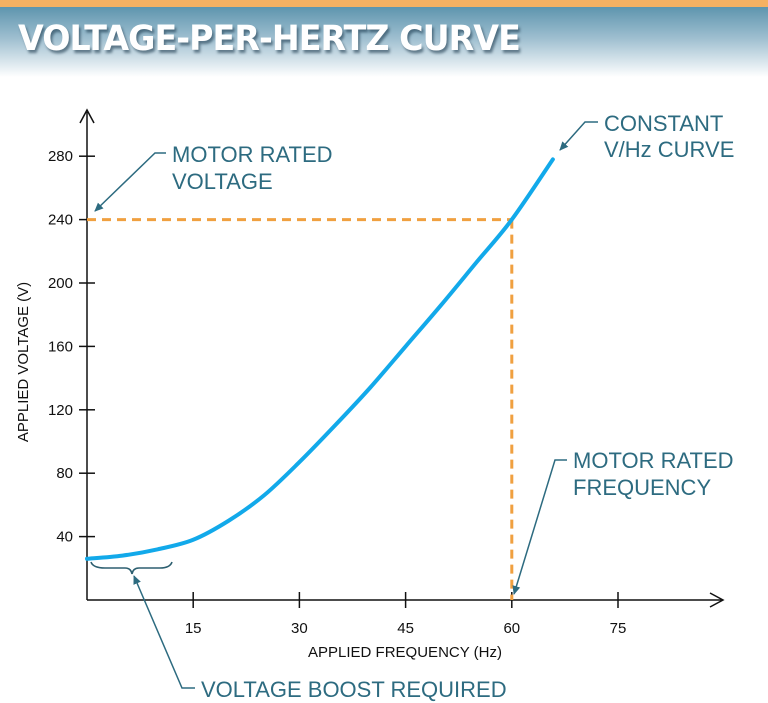  I want to click on brace, so click(131, 568).